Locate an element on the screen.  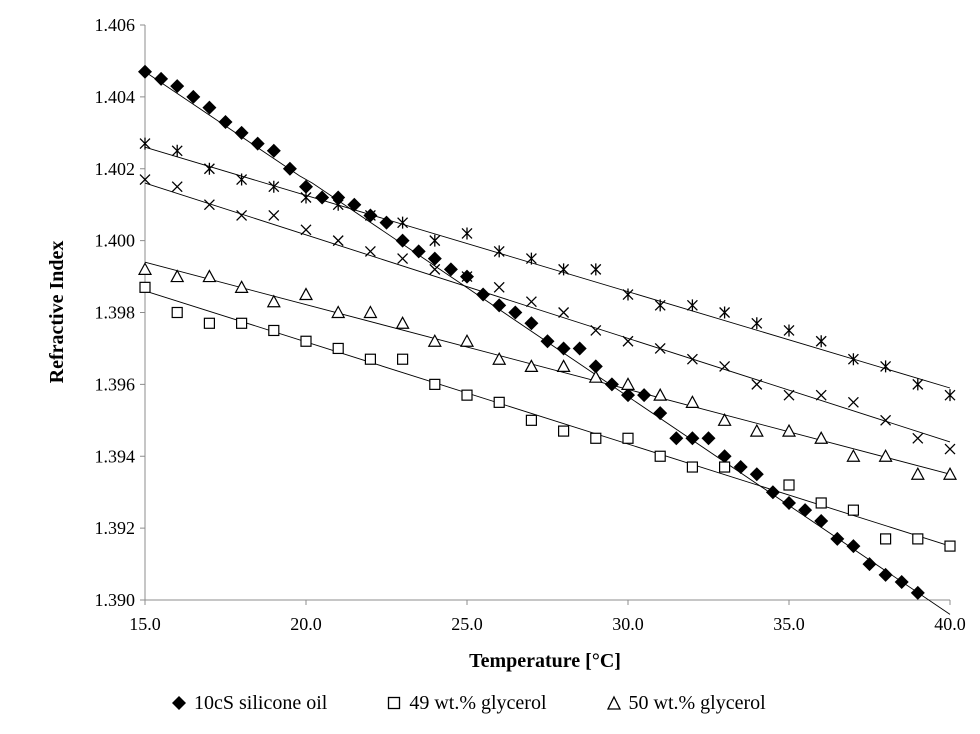
x-tick-label: 20.0 is located at coordinates (306, 624).